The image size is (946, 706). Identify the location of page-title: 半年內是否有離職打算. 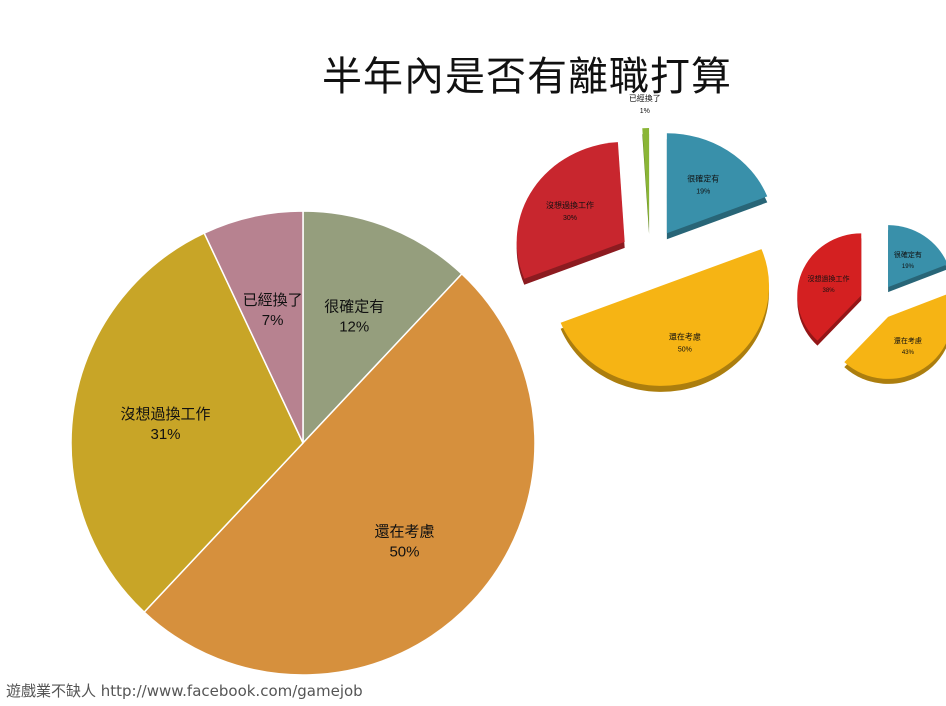
(527, 77).